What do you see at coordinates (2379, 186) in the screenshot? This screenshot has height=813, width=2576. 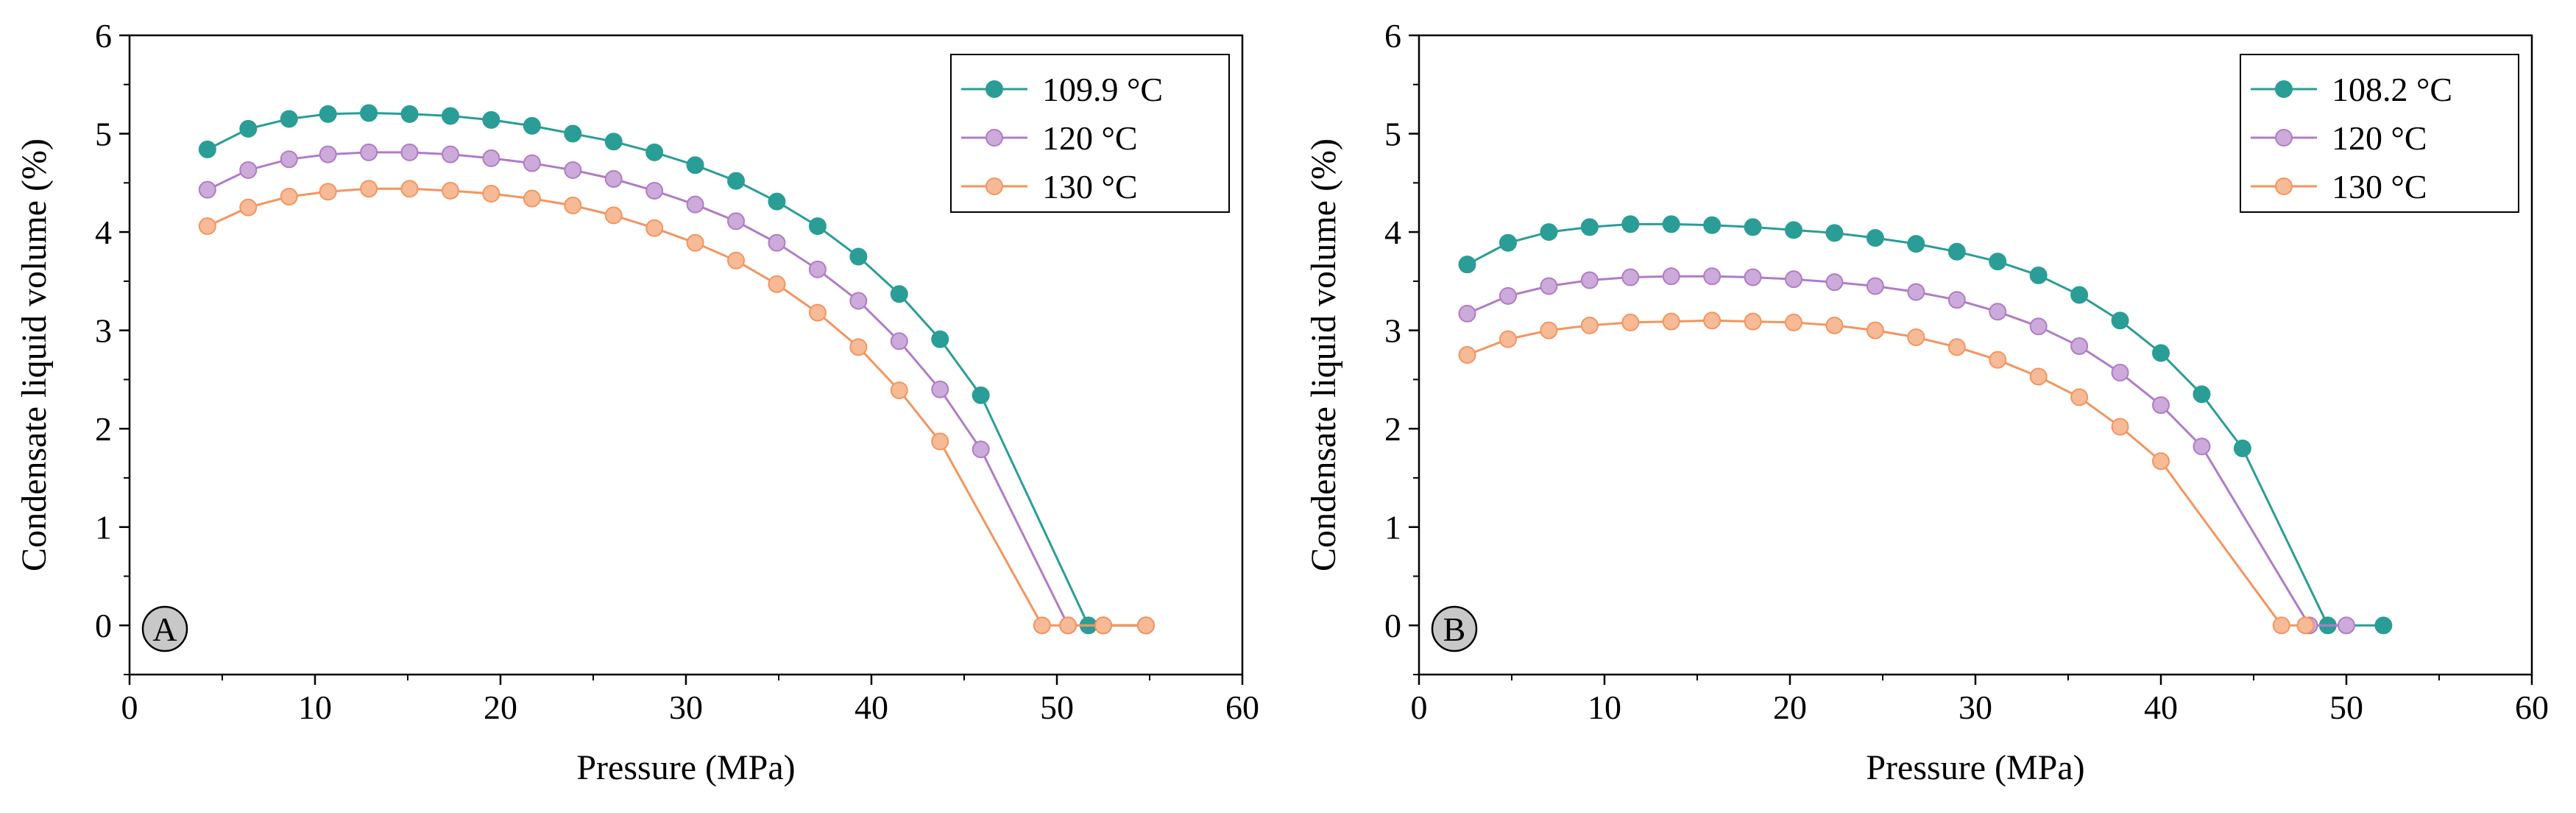 I see `legend-label: 130 °C` at bounding box center [2379, 186].